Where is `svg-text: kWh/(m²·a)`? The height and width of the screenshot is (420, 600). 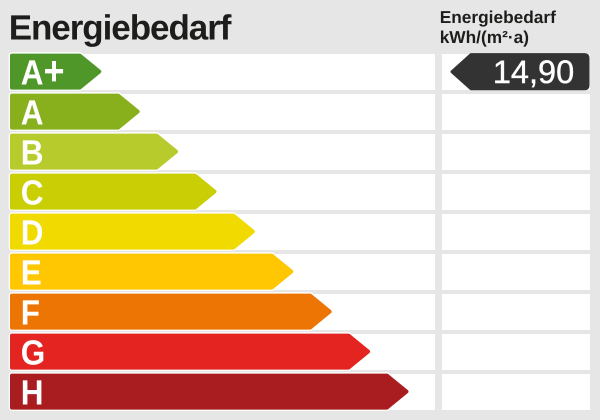
svg-text: kWh/(m²·a) is located at coordinates (484, 37).